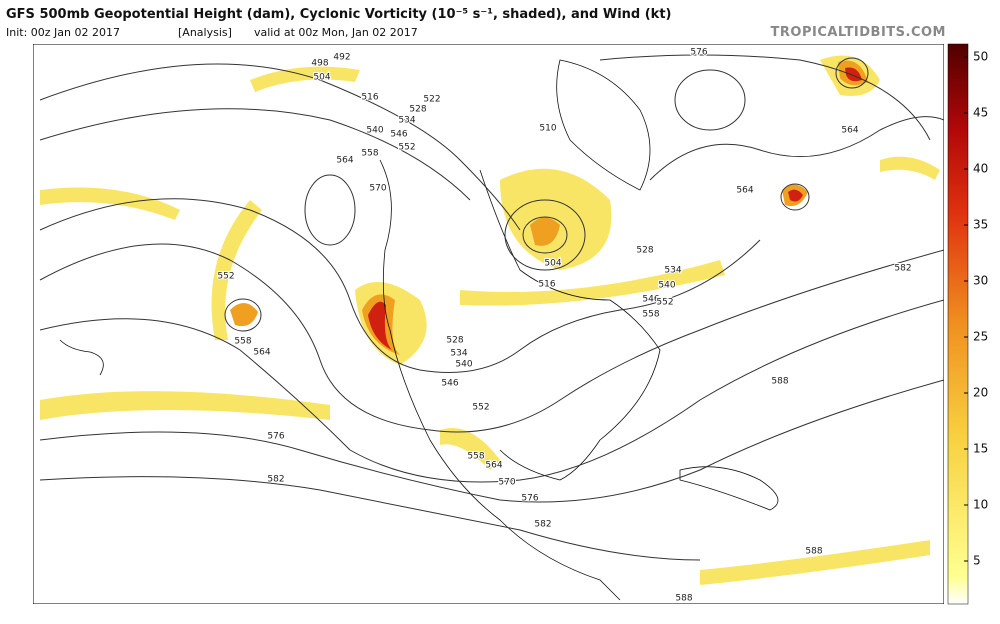  I want to click on colorbar-tick-label: 25, so click(980, 337).